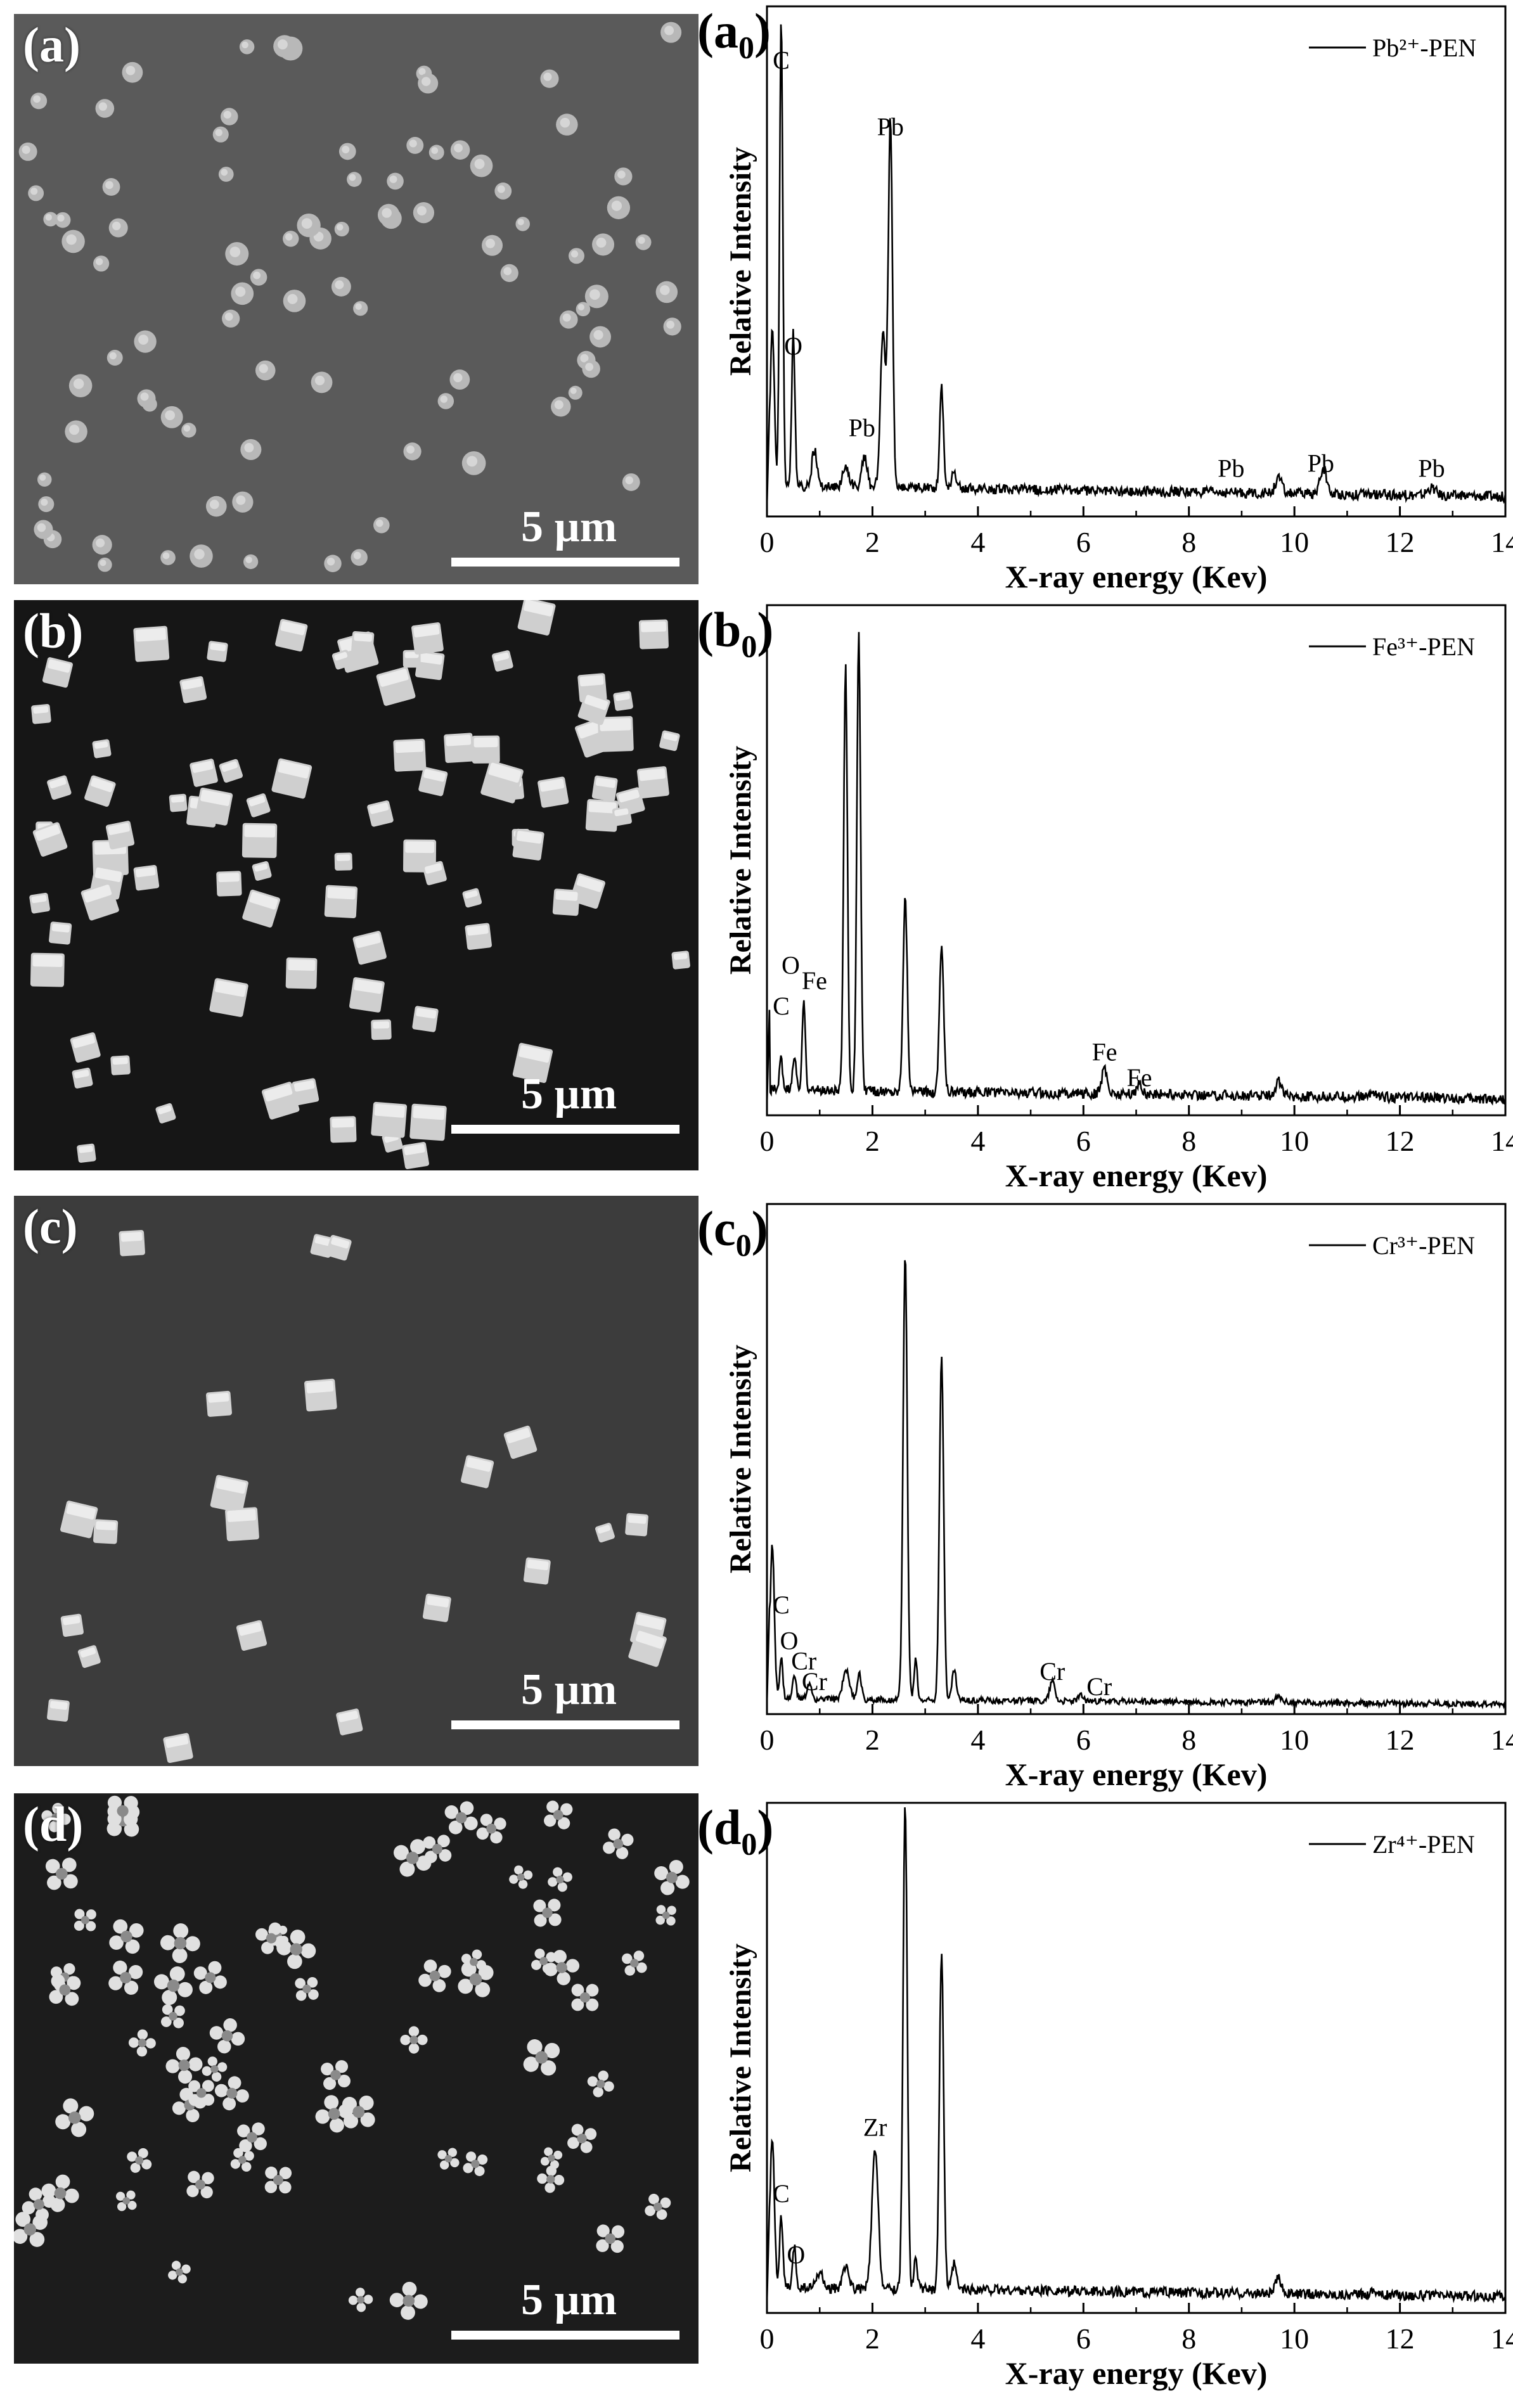  Describe the element at coordinates (793, 346) in the screenshot. I see `peak-label: O` at that location.